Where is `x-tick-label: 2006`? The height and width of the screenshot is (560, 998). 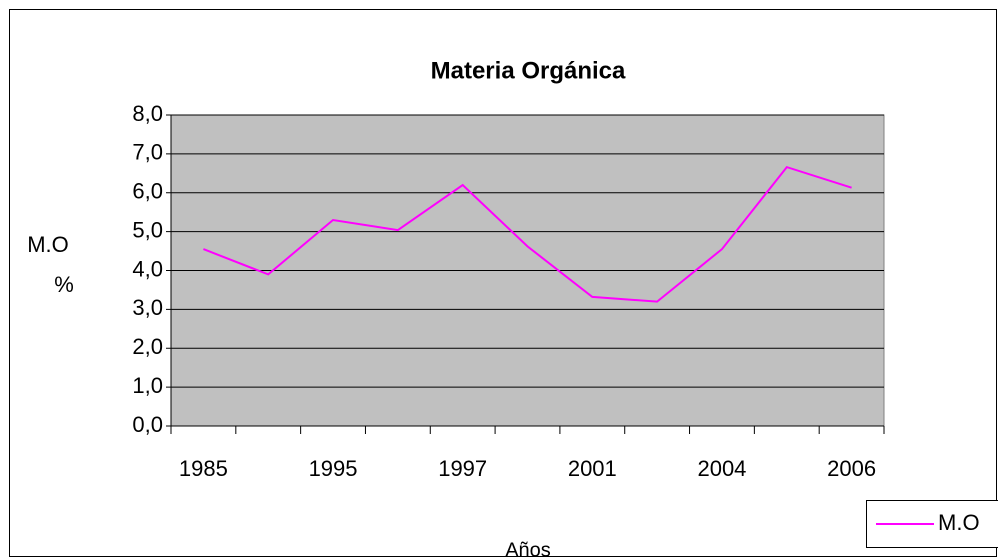
x-tick-label: 2006 is located at coordinates (851, 468).